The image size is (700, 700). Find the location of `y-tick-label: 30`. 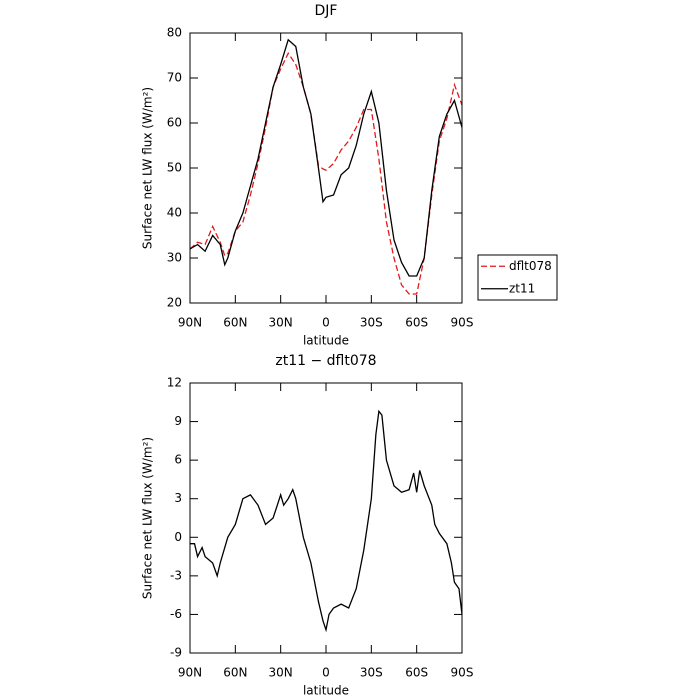

y-tick-label: 30 is located at coordinates (174, 258).